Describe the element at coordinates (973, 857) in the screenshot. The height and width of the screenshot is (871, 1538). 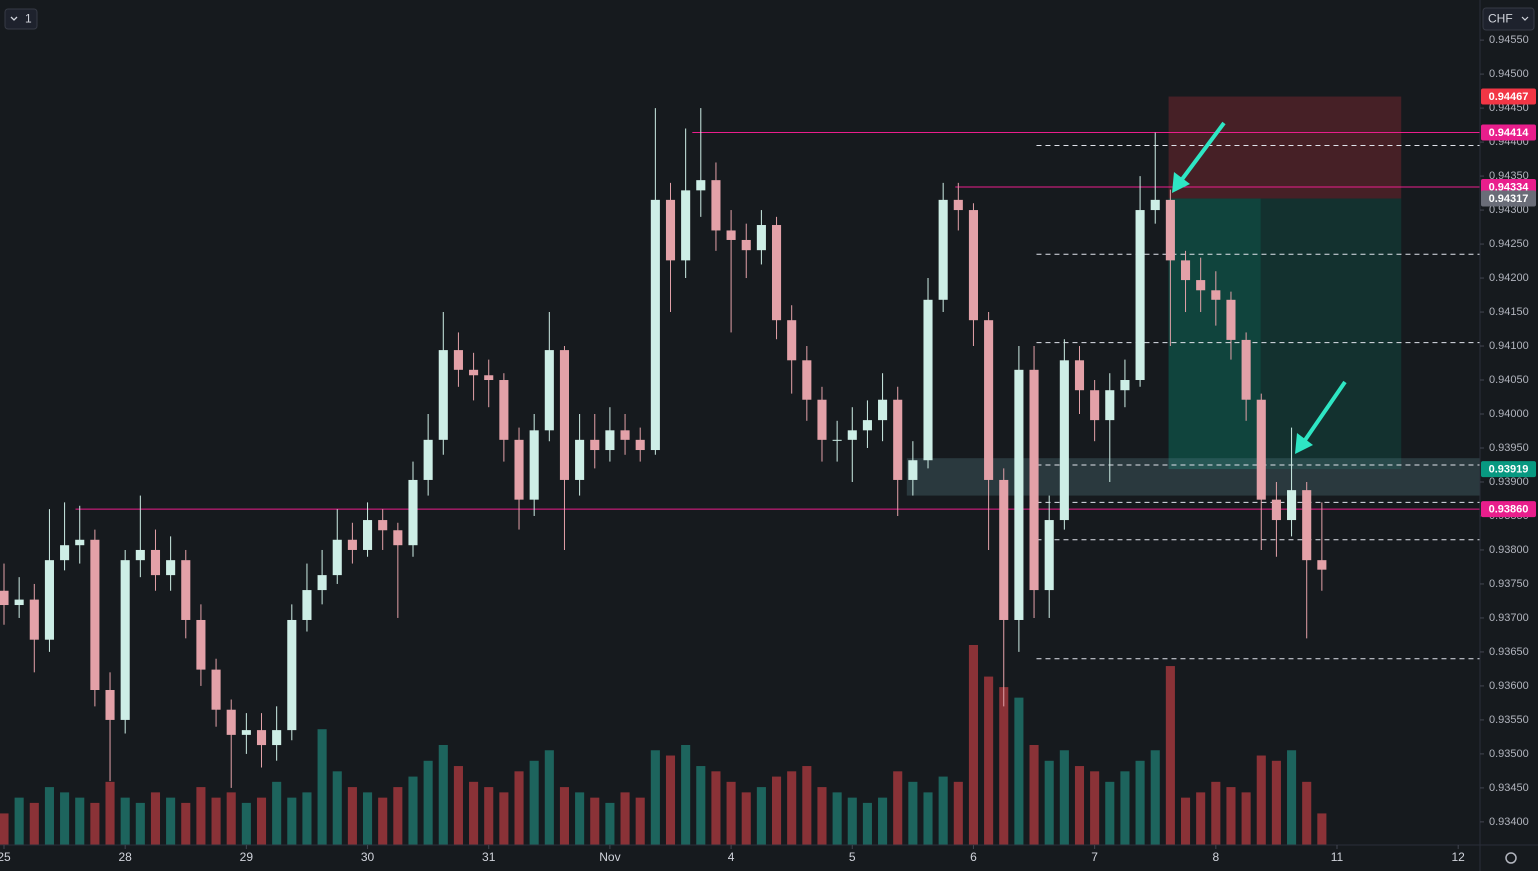
I see `x-tick-label: 6` at that location.